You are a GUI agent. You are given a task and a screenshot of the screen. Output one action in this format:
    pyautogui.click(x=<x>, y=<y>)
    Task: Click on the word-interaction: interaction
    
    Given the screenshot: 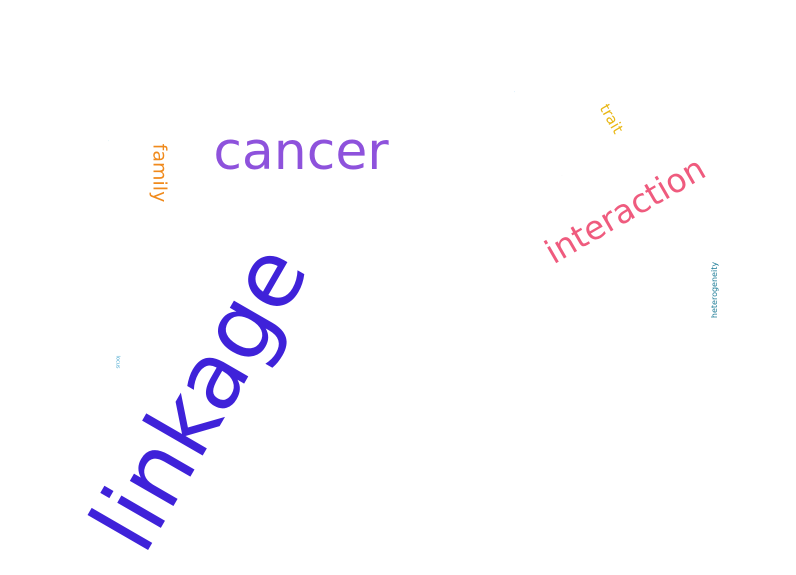 What is the action you would take?
    pyautogui.click(x=625, y=210)
    